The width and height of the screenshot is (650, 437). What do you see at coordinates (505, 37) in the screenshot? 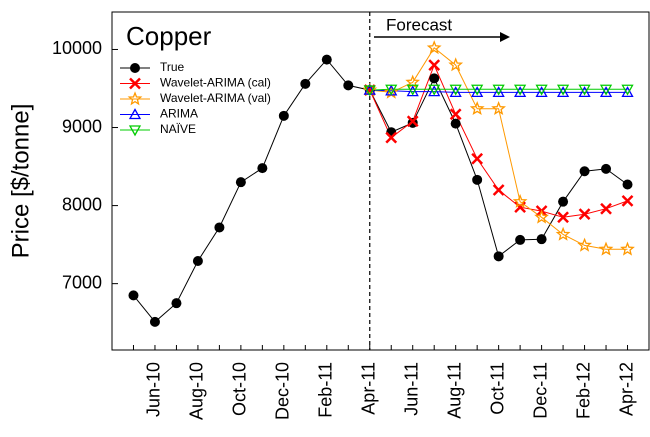
I see `forecast-arrowhead` at bounding box center [505, 37].